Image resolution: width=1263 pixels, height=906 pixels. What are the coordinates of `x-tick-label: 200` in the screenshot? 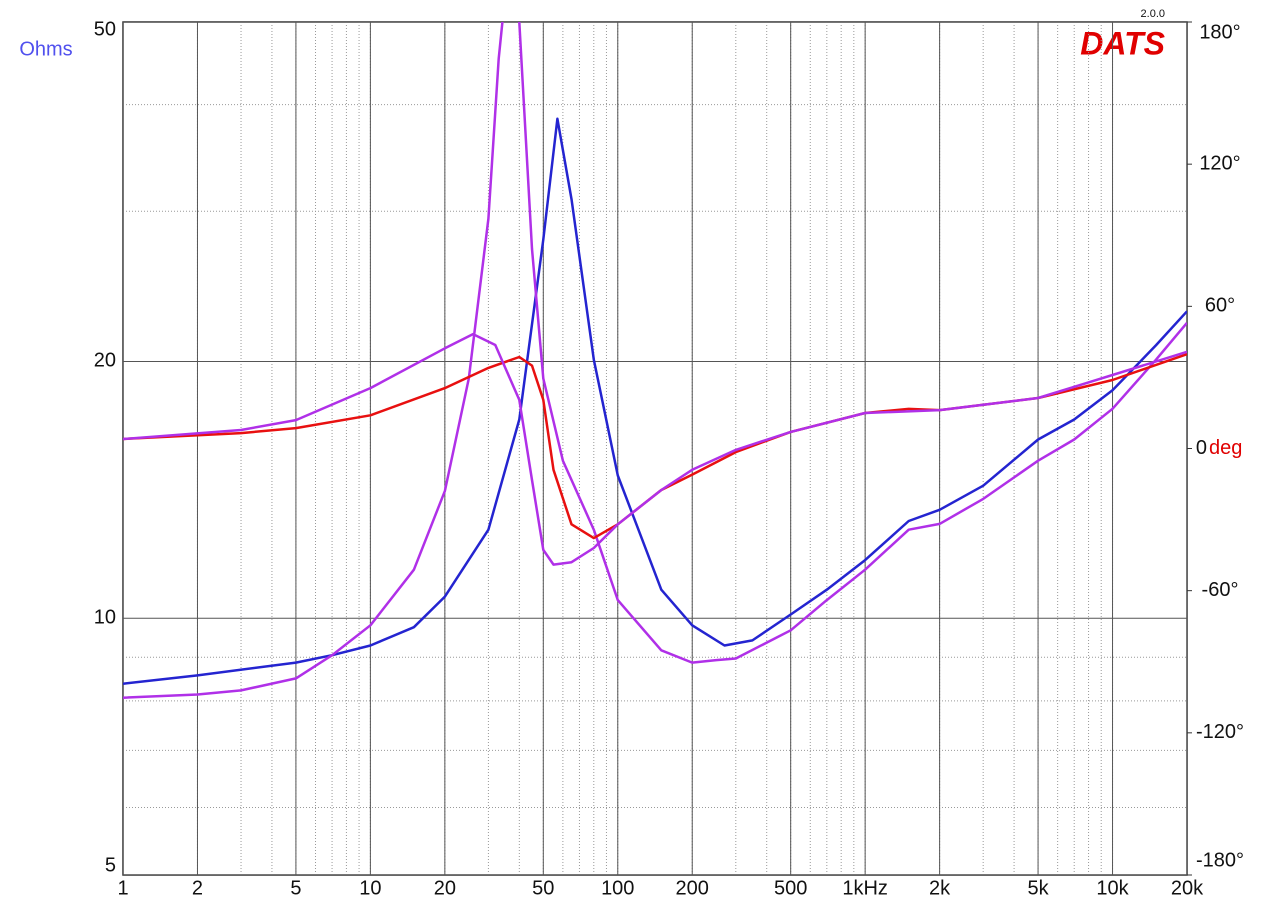 It's located at (692, 888).